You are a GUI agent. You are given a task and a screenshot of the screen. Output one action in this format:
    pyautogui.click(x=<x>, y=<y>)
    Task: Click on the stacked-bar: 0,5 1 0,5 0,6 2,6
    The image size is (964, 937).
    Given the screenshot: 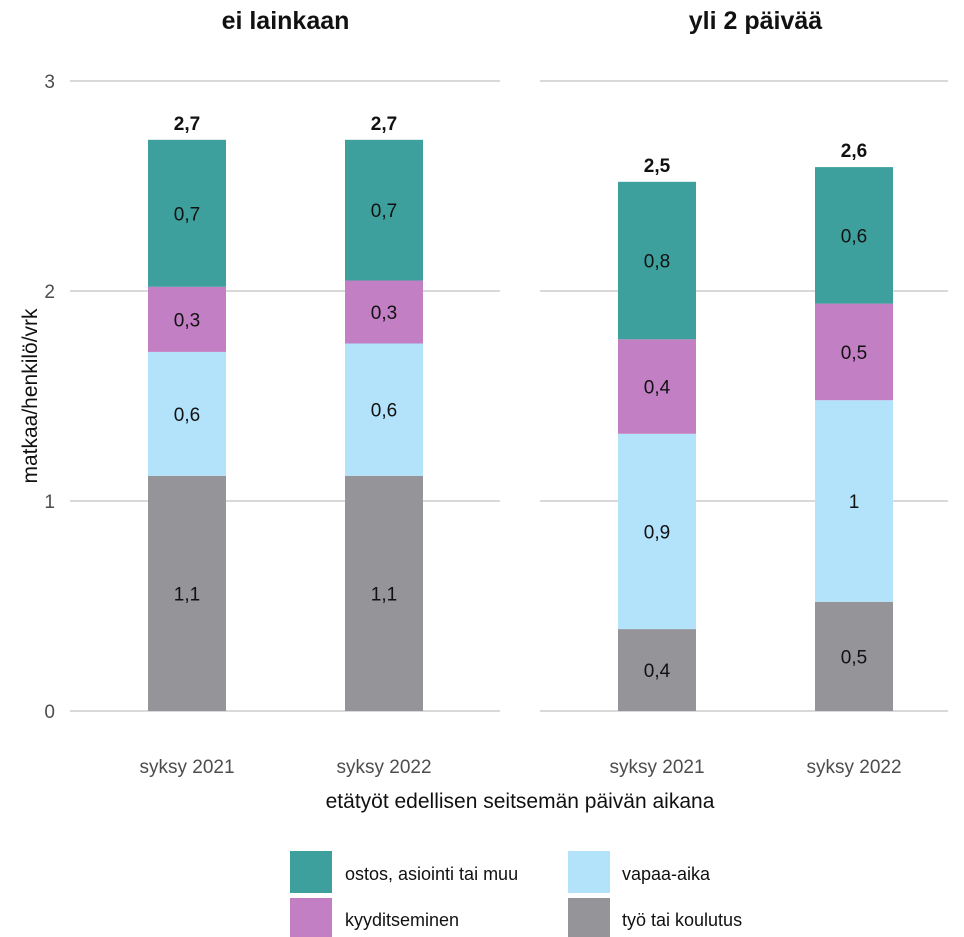 What is the action you would take?
    pyautogui.click(x=854, y=426)
    